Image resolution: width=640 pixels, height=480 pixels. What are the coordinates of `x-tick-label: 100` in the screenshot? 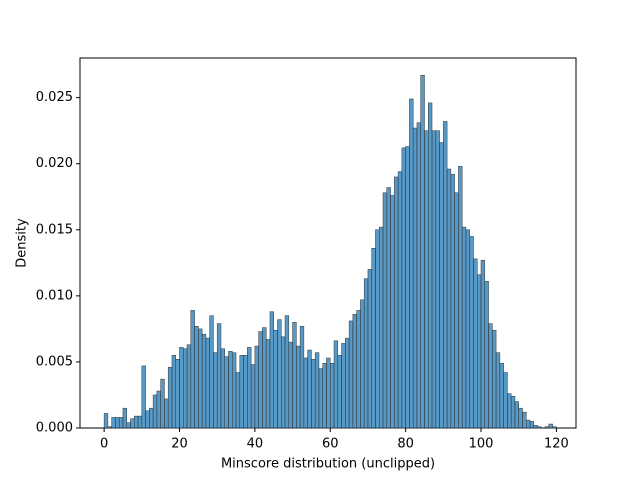 It's located at (481, 444).